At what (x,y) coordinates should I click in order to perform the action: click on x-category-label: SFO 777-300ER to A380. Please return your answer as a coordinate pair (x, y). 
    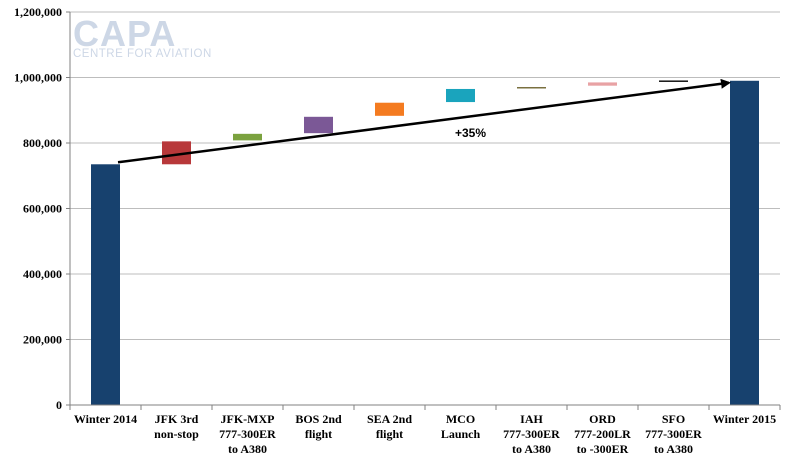
    Looking at the image, I should click on (673, 434).